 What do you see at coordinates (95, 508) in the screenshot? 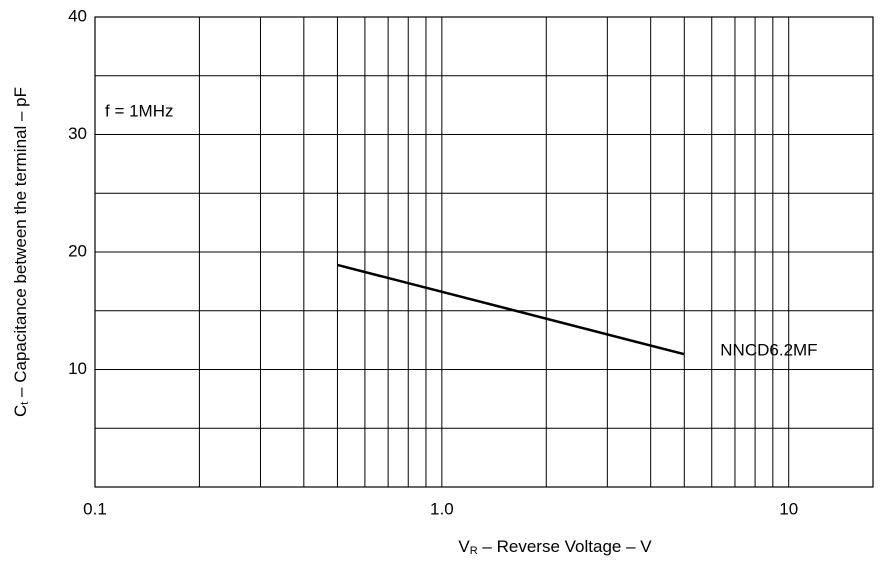
I see `x-tick-label: 0.1` at bounding box center [95, 508].